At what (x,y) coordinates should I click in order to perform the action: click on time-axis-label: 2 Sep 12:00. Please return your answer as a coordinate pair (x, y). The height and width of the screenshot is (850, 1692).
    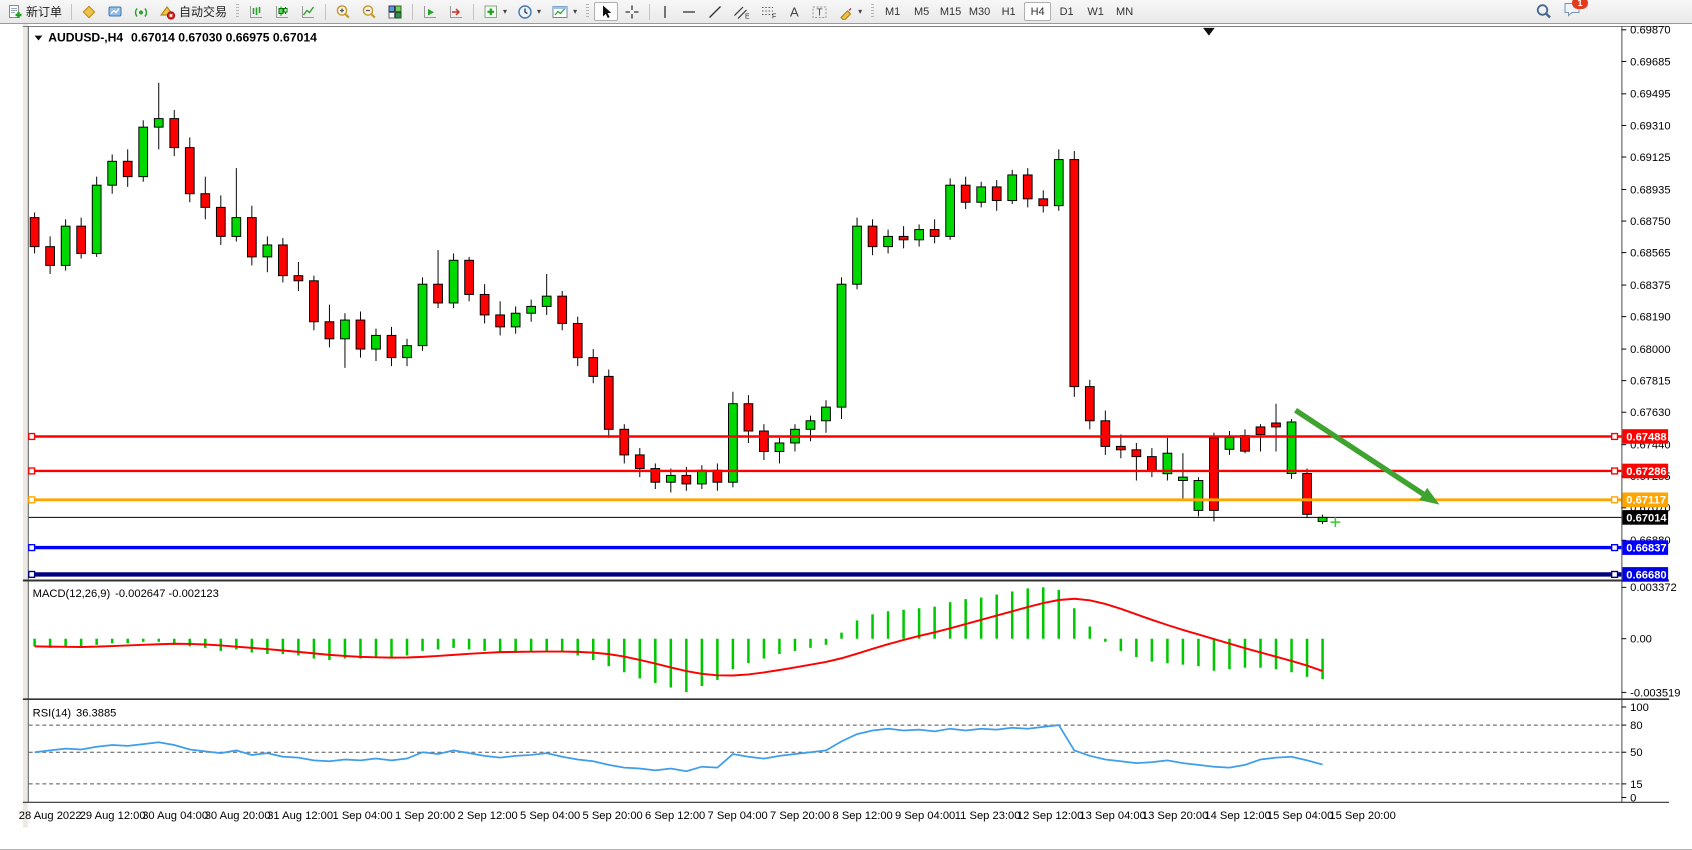
    Looking at the image, I should click on (488, 816).